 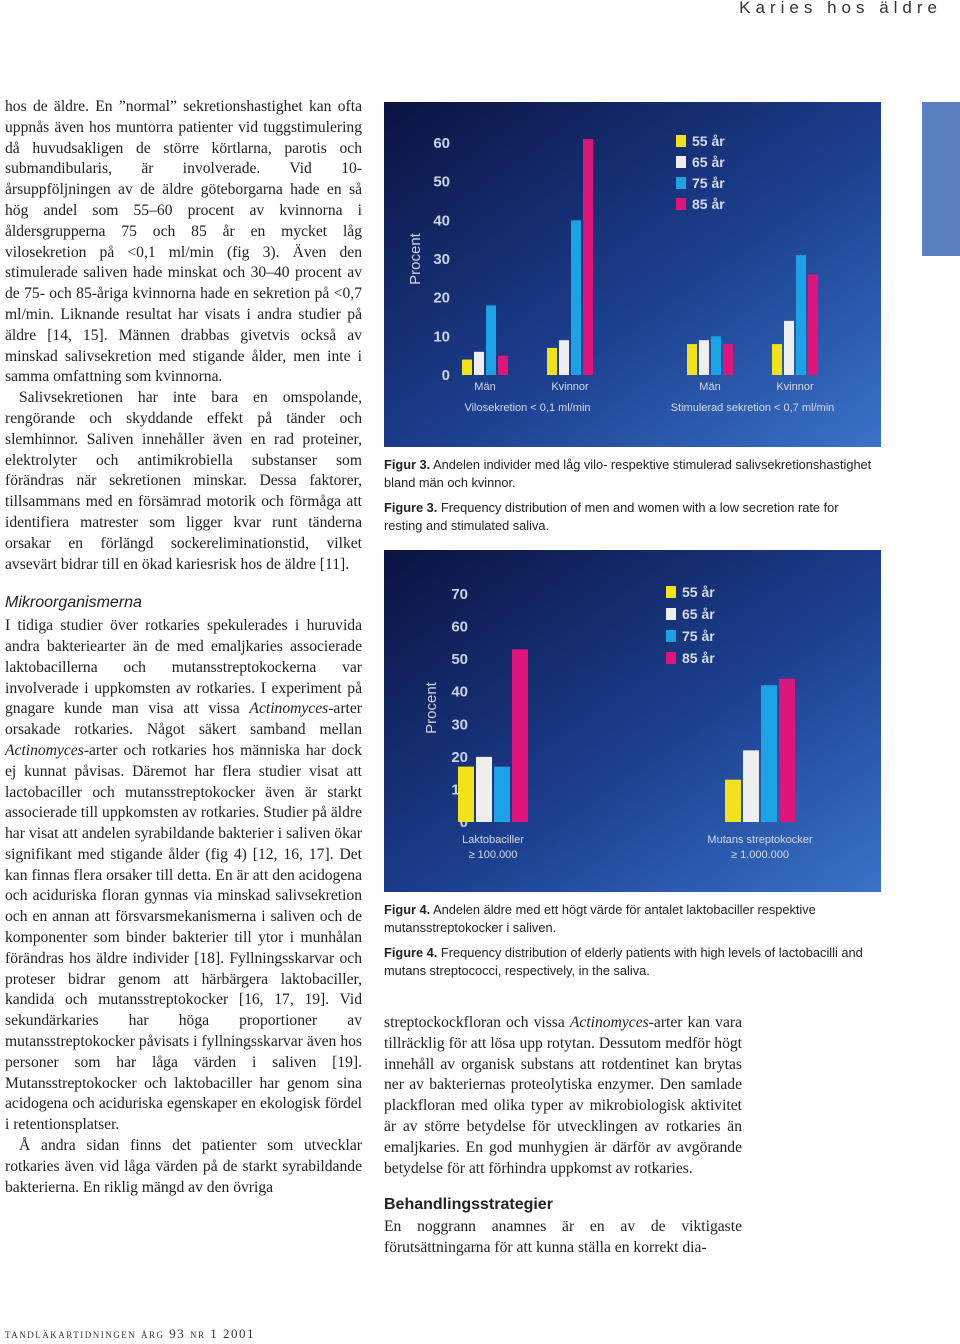 I want to click on x-tick-label: Laktobaciller, so click(x=493, y=840).